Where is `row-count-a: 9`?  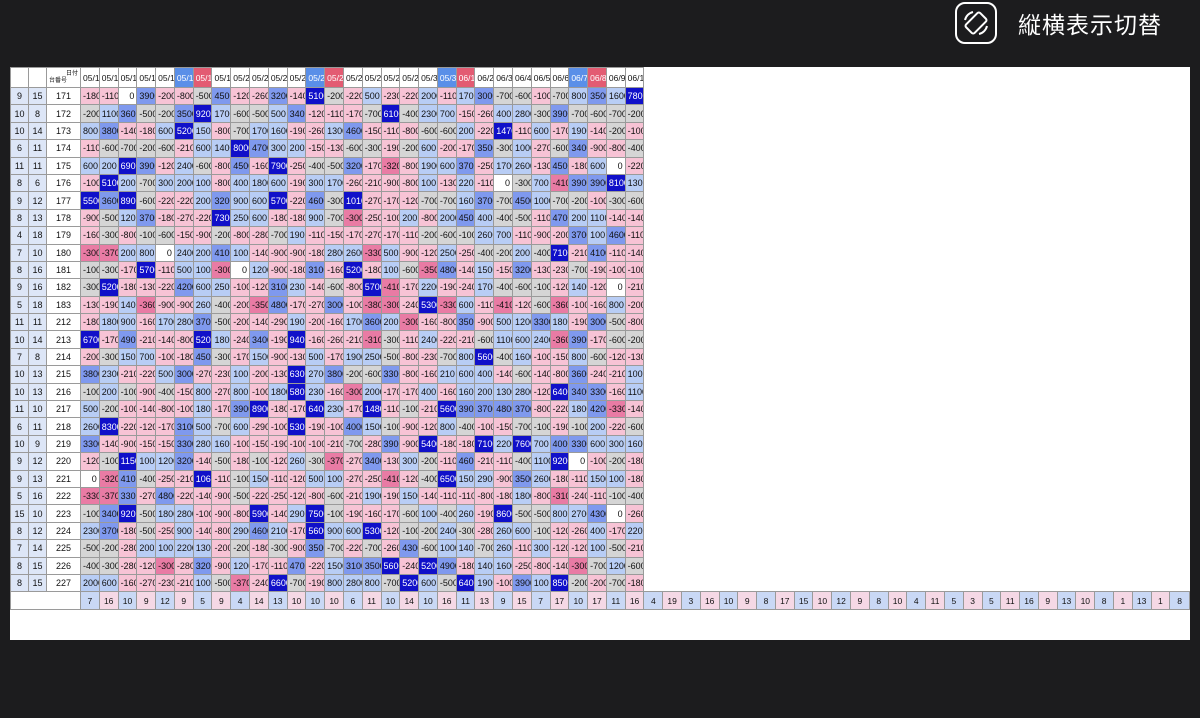 row-count-a: 9 is located at coordinates (19, 200).